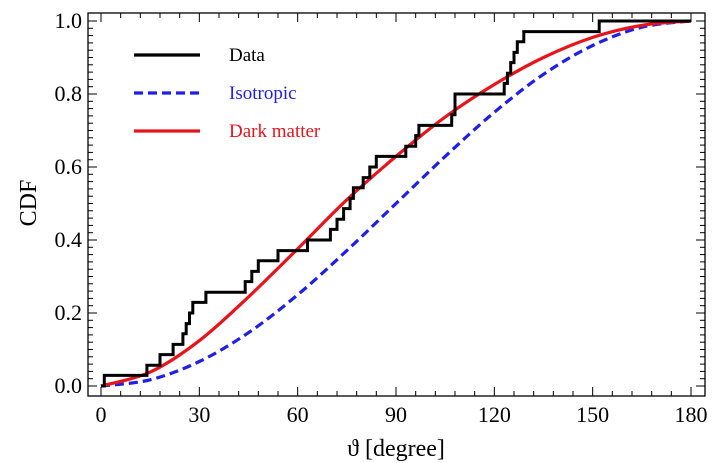 Image resolution: width=713 pixels, height=463 pixels. I want to click on x-axis-label: ϑ [degree], so click(396, 449).